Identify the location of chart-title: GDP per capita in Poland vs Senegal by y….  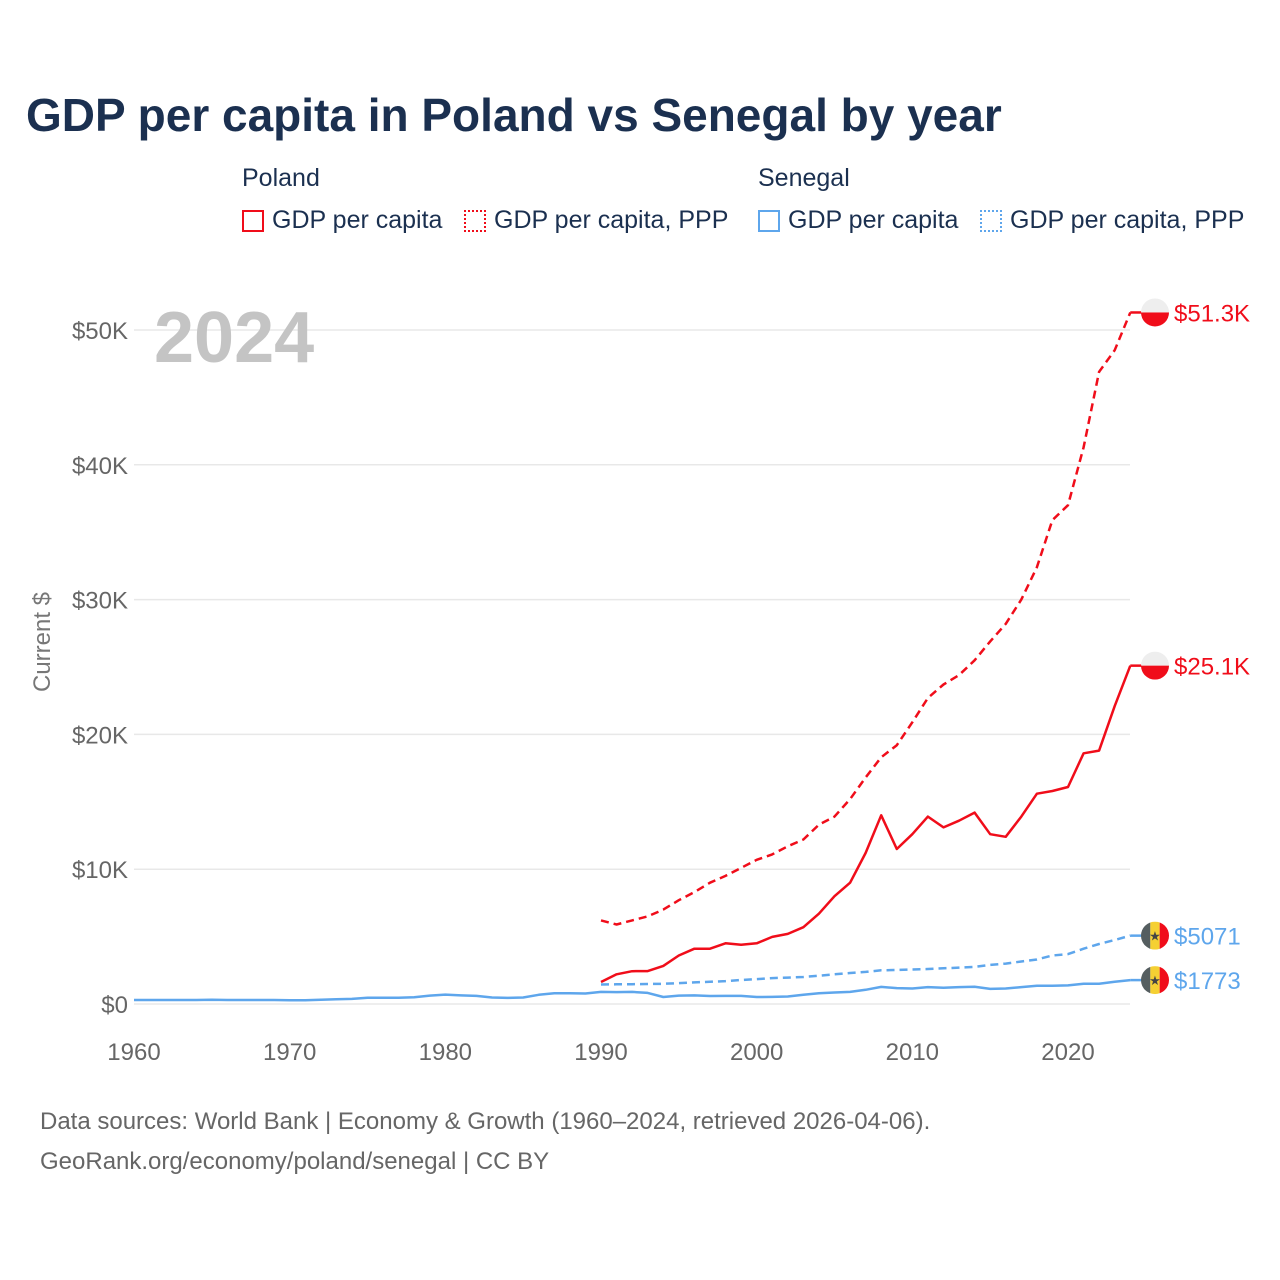
(514, 115).